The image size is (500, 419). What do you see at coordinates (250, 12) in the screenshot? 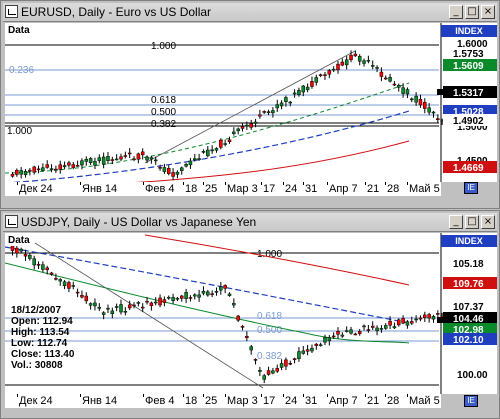
I see `eurusd-titlebar: EURUSD, Daily - Euro vs US Dollar _ □ ×` at bounding box center [250, 12].